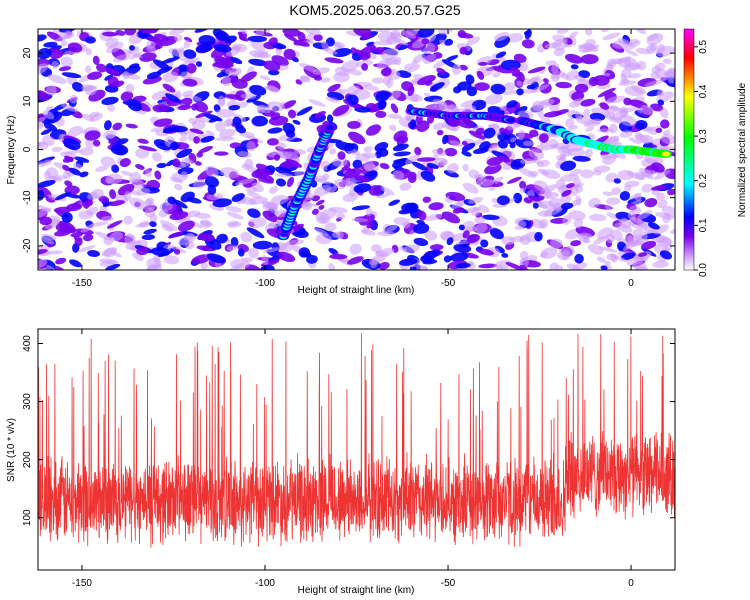 The height and width of the screenshot is (600, 750). What do you see at coordinates (356, 590) in the screenshot?
I see `snr-x-label: Height of straight line (km)` at bounding box center [356, 590].